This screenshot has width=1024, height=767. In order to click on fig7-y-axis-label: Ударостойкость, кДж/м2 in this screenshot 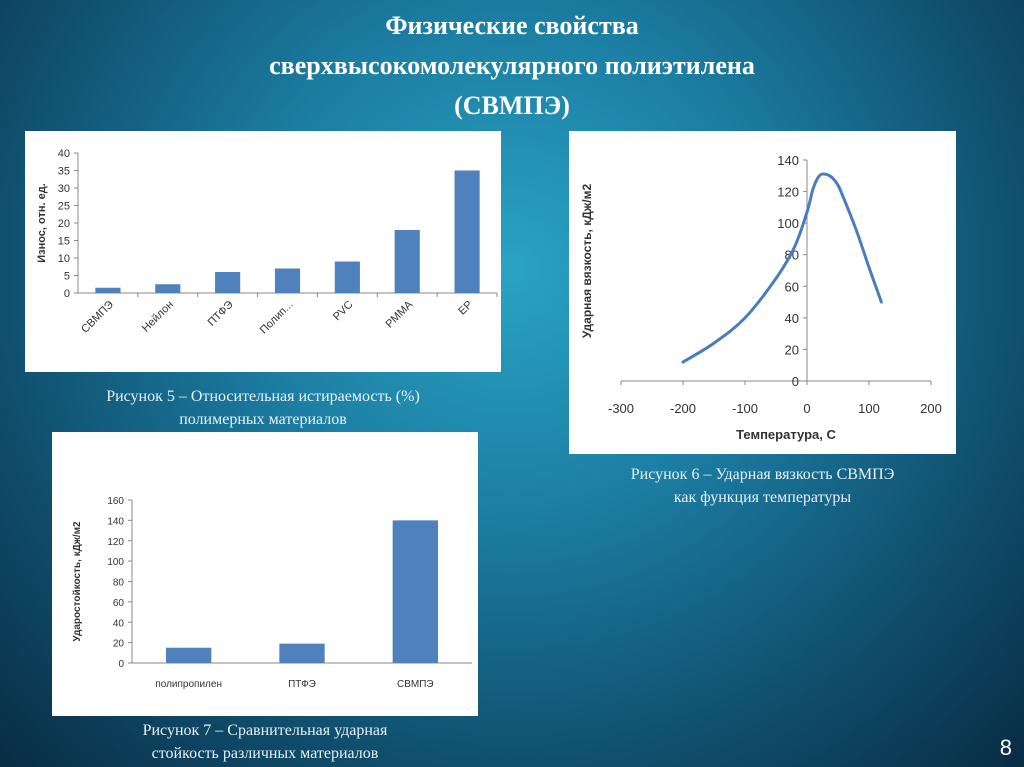, I will do `click(77, 581)`.